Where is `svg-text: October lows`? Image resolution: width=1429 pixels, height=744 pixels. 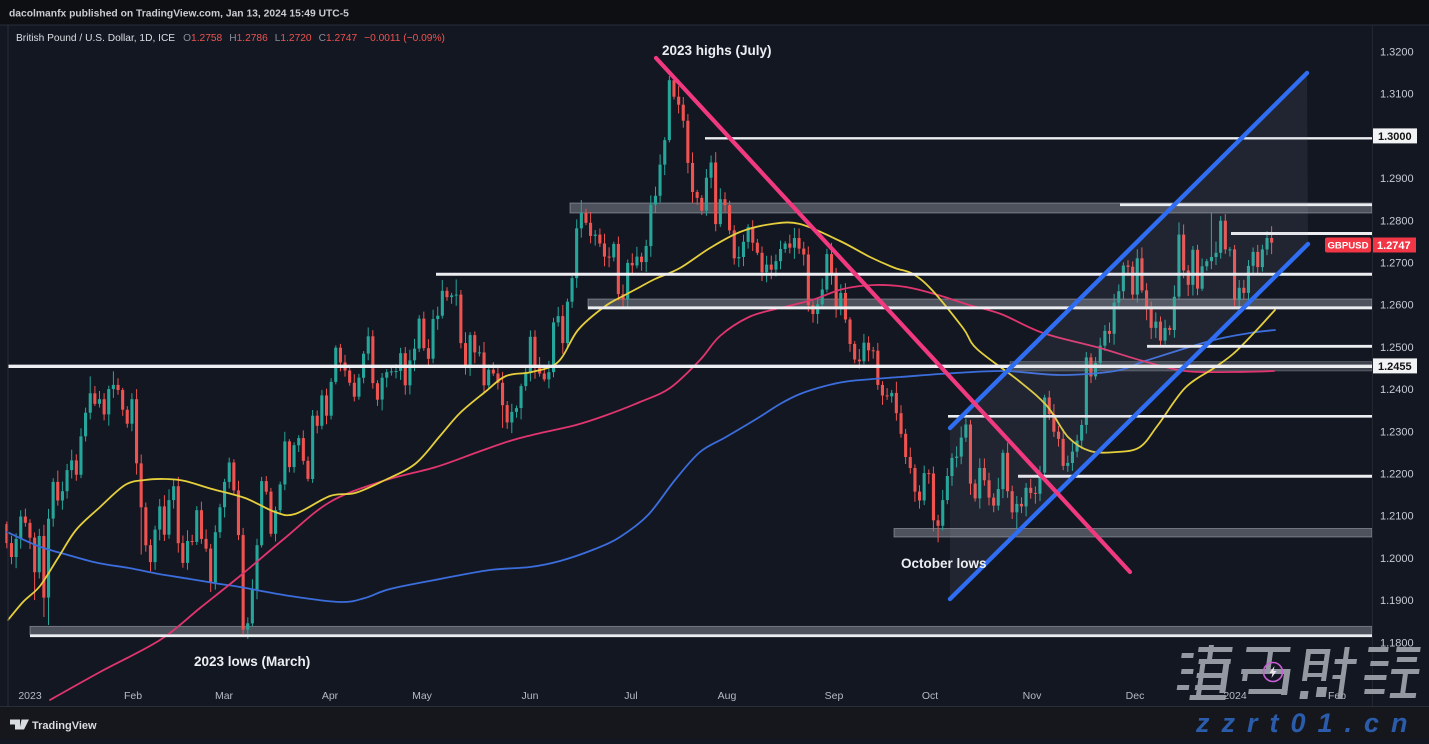
svg-text: October lows is located at coordinates (944, 563).